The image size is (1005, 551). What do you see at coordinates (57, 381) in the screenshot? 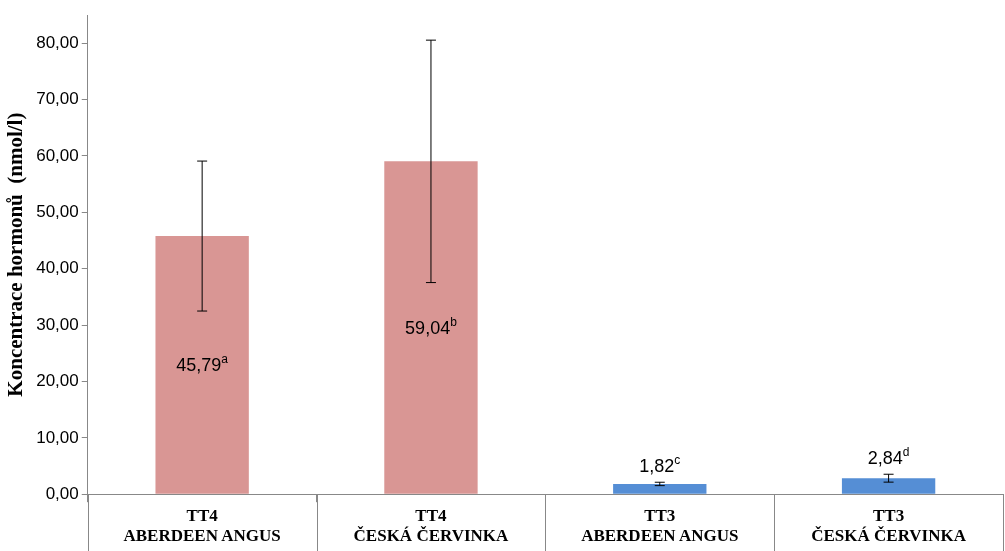
I see `y-tick-label: 20,00` at bounding box center [57, 381].